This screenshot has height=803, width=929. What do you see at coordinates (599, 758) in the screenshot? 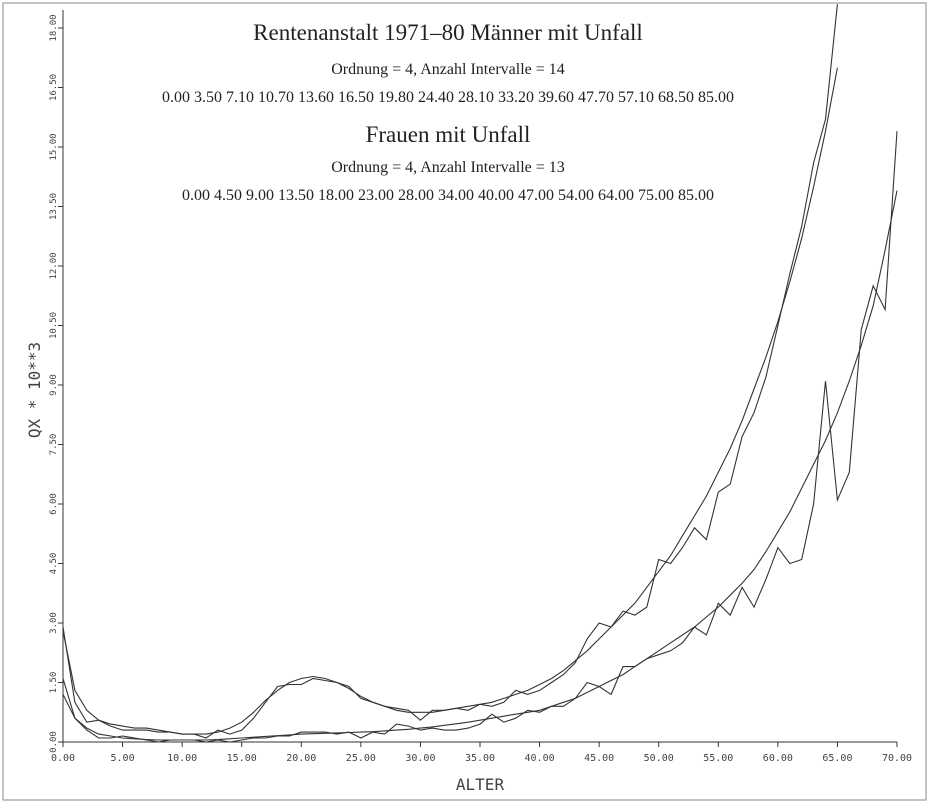
I see `x-tick-label: 45.00` at bounding box center [599, 758].